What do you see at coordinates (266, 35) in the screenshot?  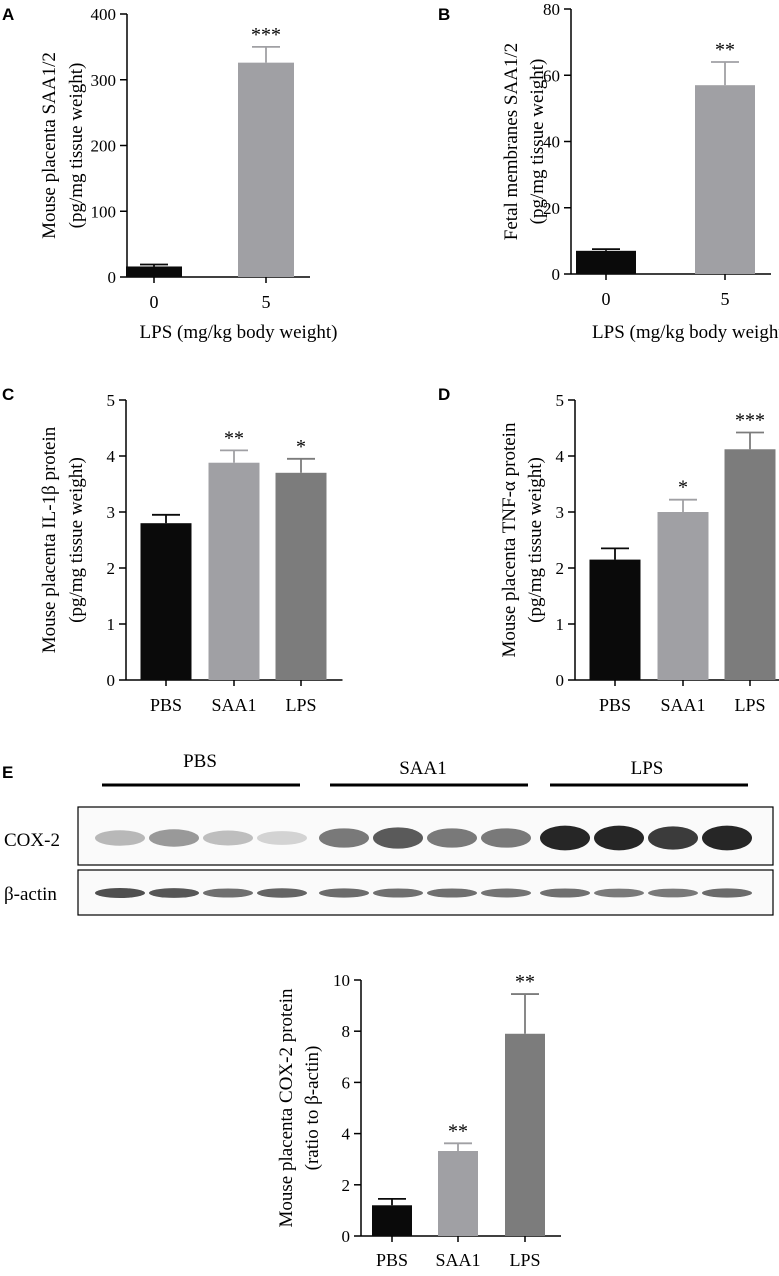 I see `significance-label: ***` at bounding box center [266, 35].